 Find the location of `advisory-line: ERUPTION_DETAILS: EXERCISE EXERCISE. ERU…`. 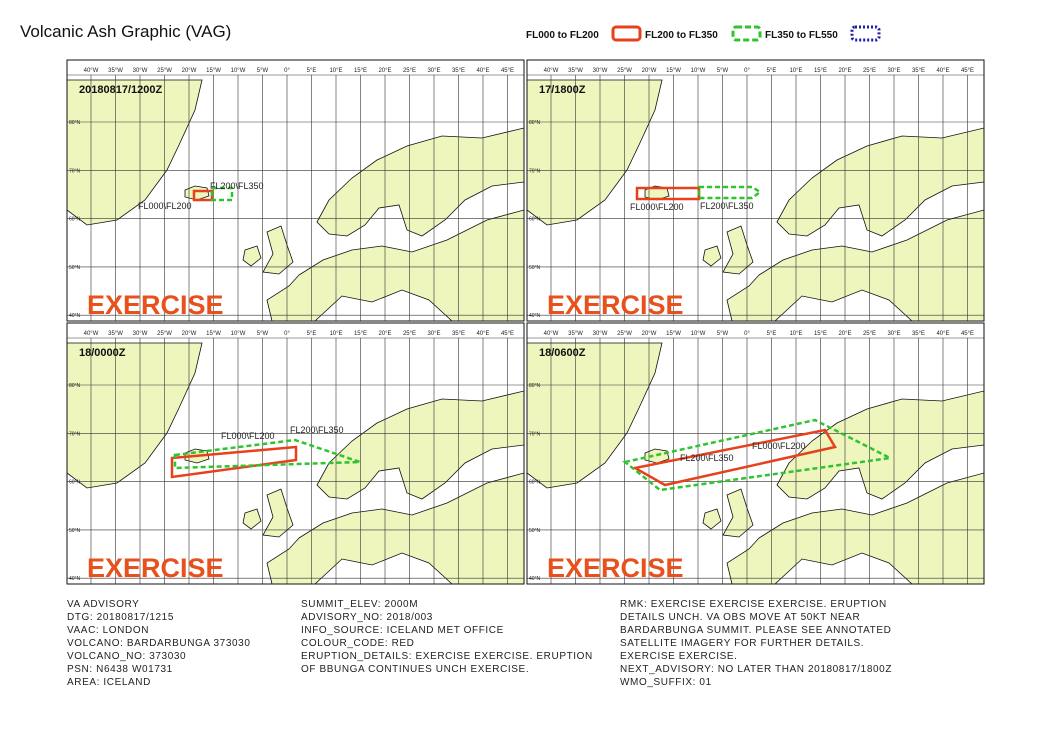

advisory-line: ERUPTION_DETAILS: EXERCISE EXERCISE. ERU… is located at coordinates (447, 656).